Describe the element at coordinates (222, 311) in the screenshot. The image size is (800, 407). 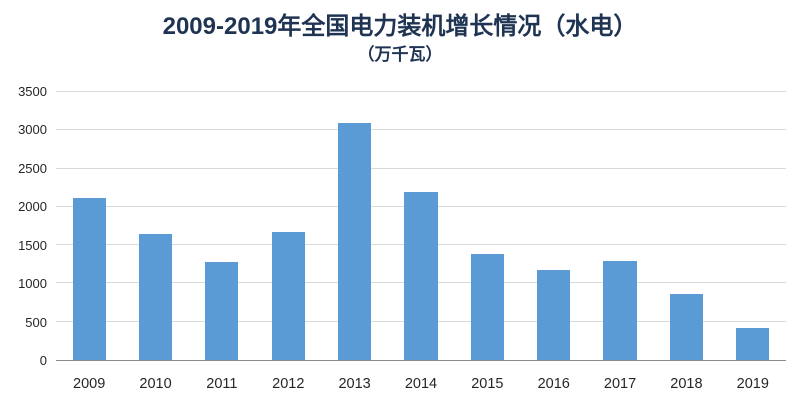
I see `bar-2011` at that location.